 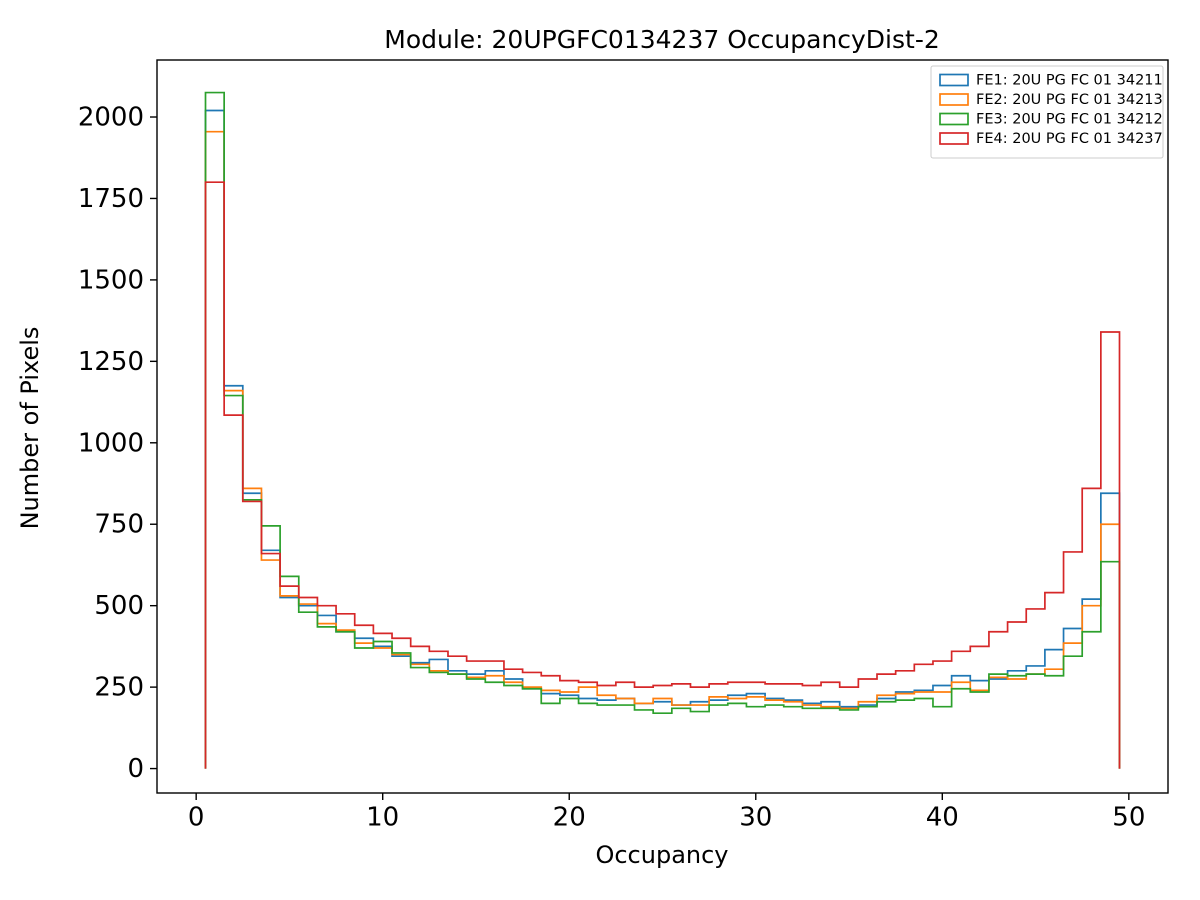 What do you see at coordinates (382, 817) in the screenshot?
I see `x-tick-label: 10` at bounding box center [382, 817].